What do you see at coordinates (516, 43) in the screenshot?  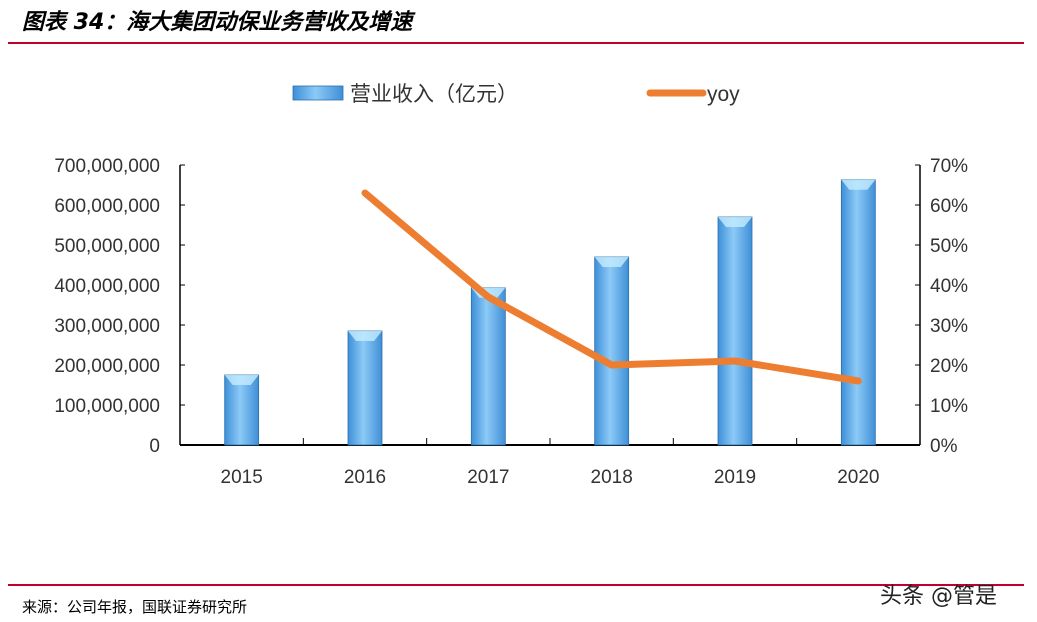 I see `top-rule` at bounding box center [516, 43].